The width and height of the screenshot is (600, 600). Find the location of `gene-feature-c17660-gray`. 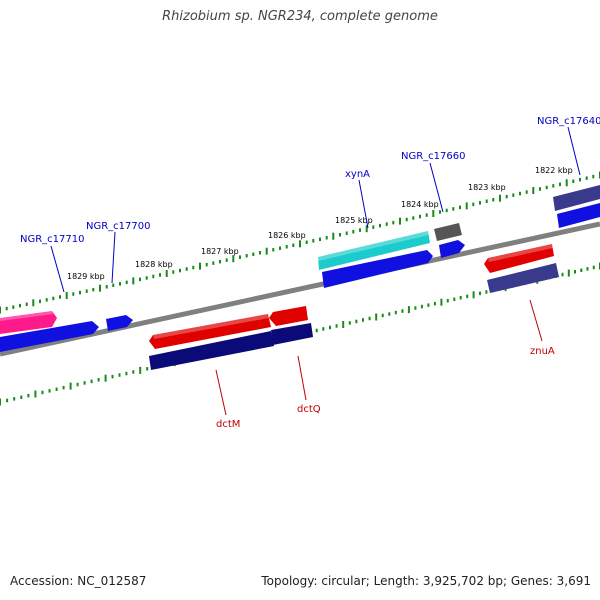

gene-feature-c17660-gray is located at coordinates (448, 232).